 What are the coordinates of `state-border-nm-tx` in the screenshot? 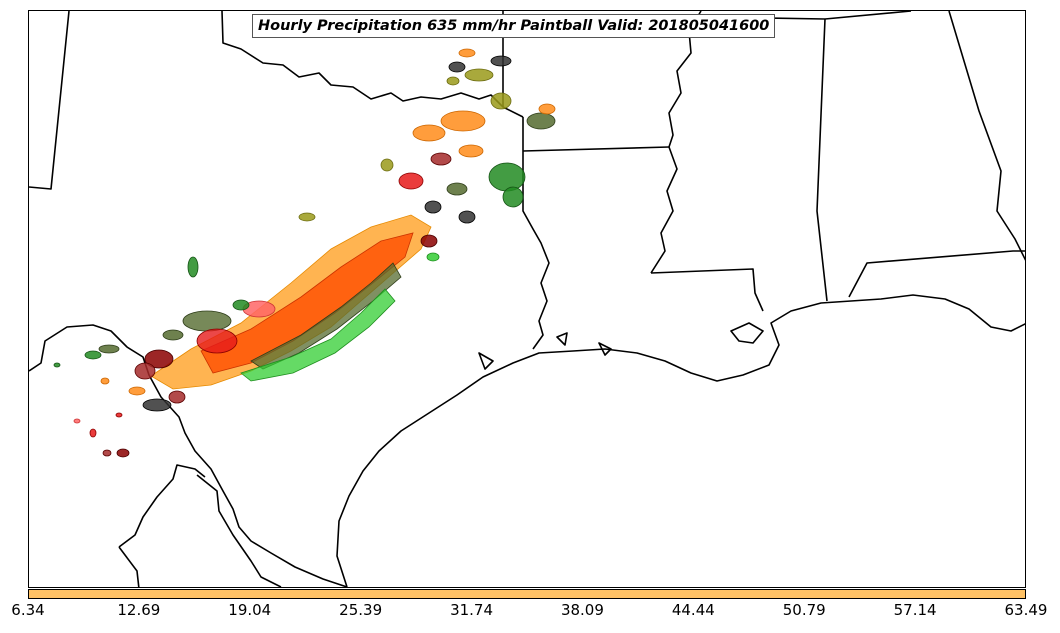 It's located at (49, 100).